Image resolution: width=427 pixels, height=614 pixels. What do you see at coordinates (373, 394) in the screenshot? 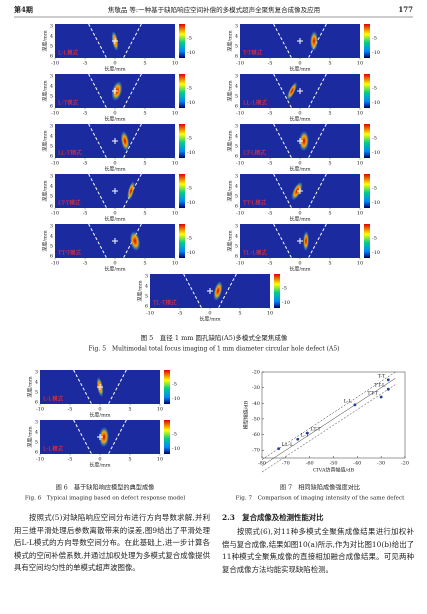
I see `point-label: TT-T` at bounding box center [373, 394].